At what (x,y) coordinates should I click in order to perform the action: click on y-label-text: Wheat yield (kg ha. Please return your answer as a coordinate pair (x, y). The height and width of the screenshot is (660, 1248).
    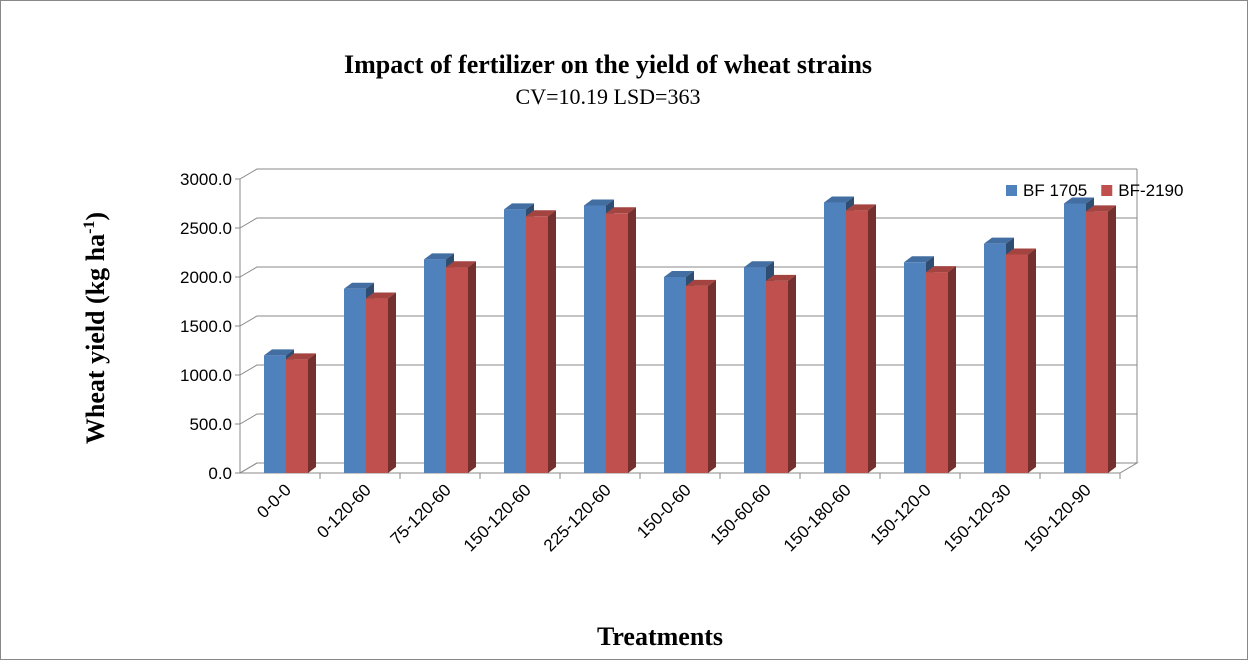
    Looking at the image, I should click on (95, 339).